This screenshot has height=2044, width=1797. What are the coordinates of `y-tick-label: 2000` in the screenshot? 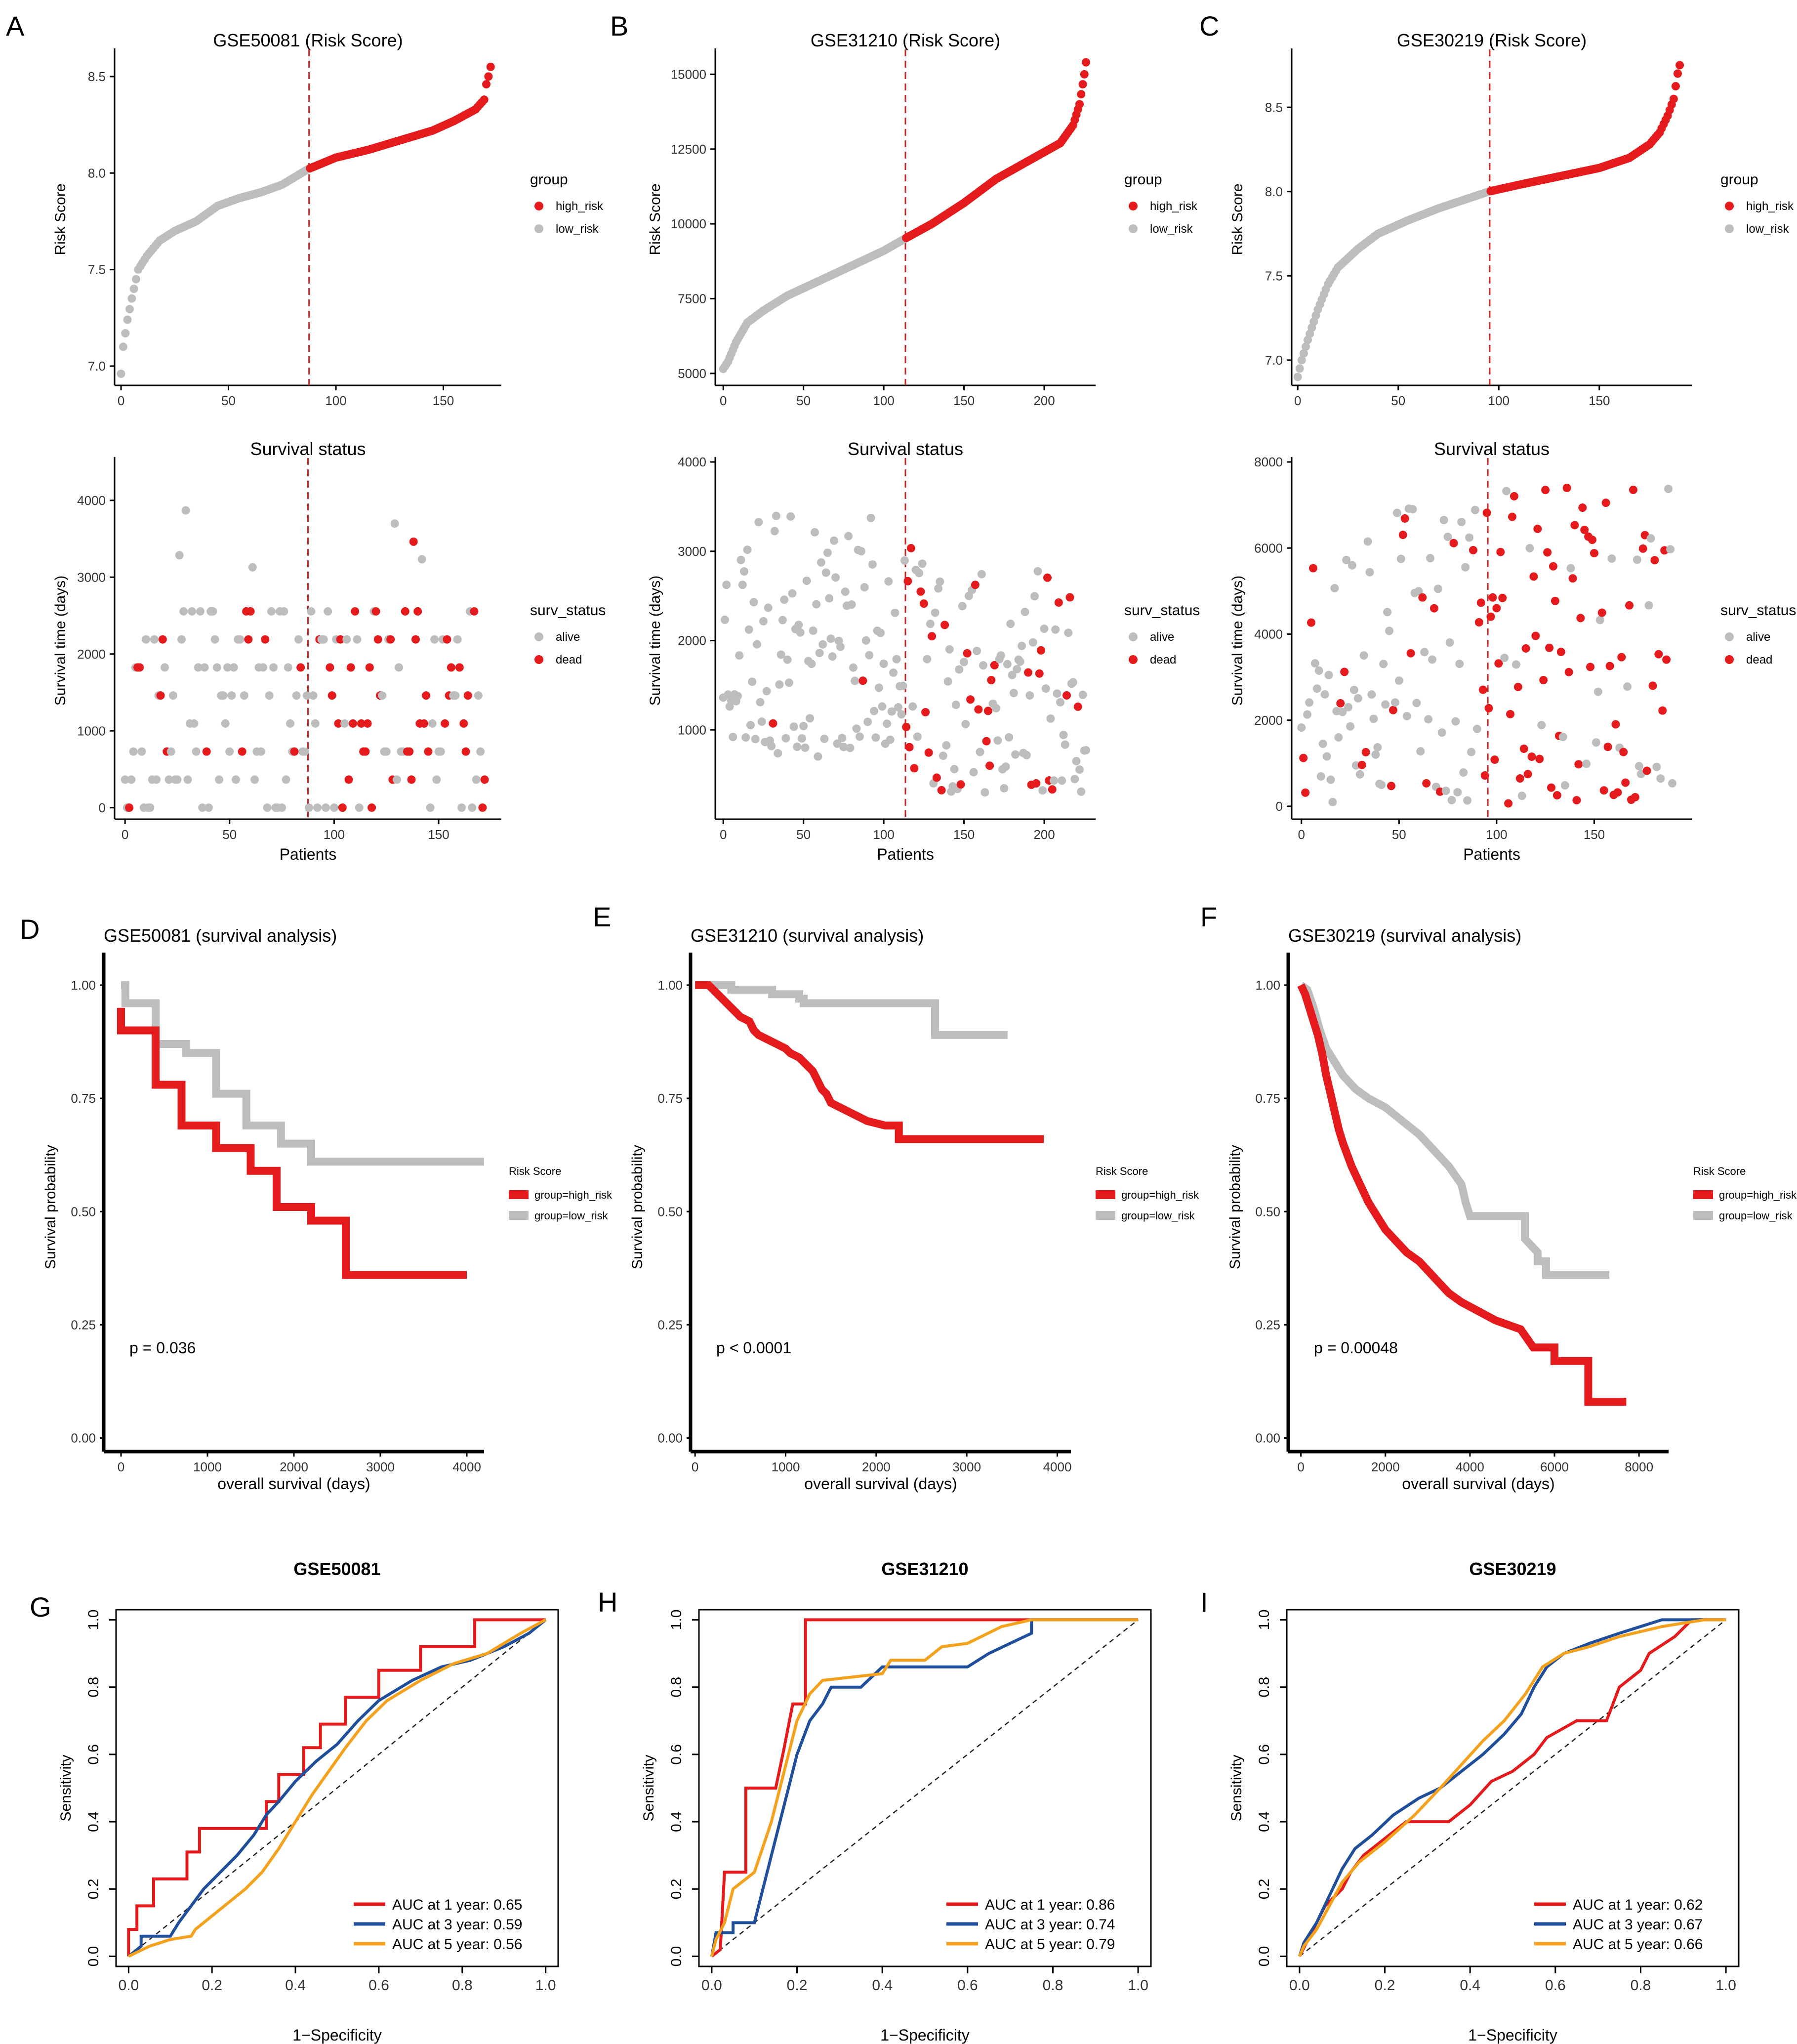 It's located at (91, 655).